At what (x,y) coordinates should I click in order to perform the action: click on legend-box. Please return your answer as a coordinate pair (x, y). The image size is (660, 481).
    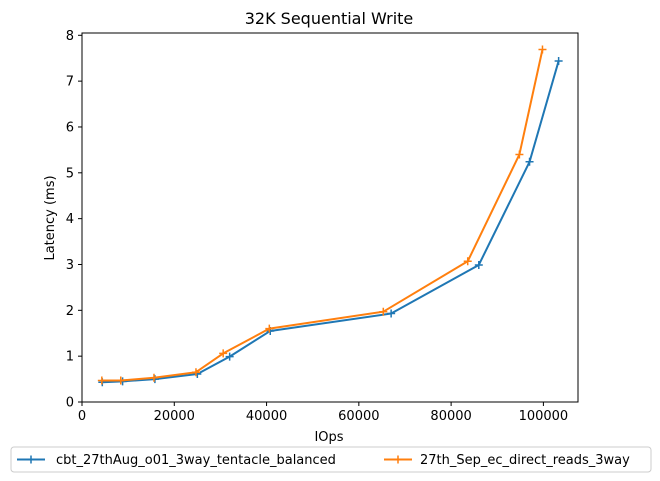
    Looking at the image, I should click on (331, 459).